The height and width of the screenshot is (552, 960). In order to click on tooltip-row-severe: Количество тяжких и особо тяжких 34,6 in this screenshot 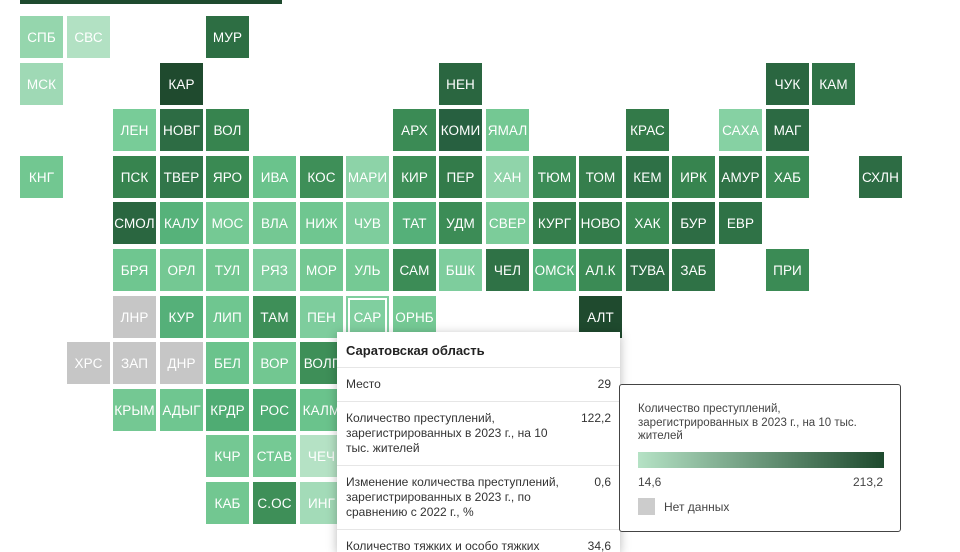, I will do `click(478, 541)`.